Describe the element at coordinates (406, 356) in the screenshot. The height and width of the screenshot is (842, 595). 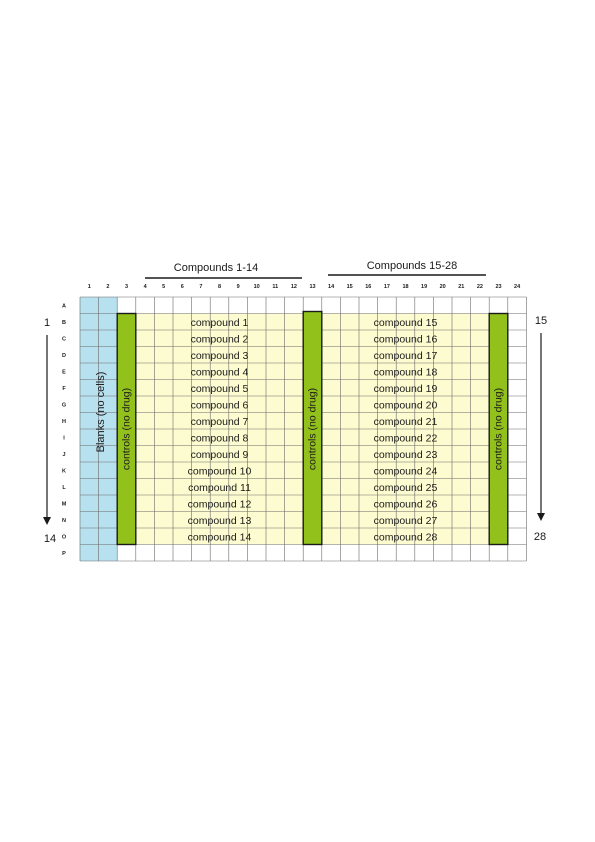
I see `compound-label: compound 17` at that location.